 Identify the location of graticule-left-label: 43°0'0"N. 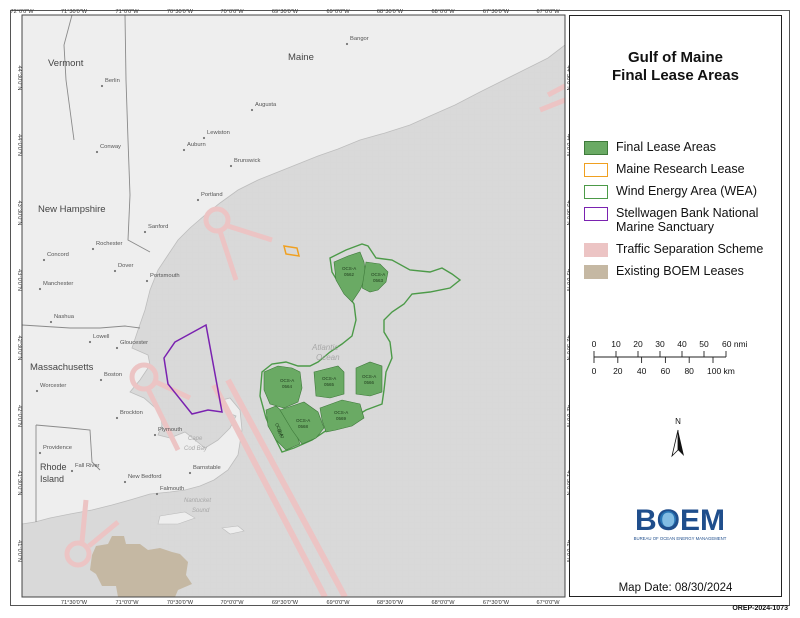
(19, 280).